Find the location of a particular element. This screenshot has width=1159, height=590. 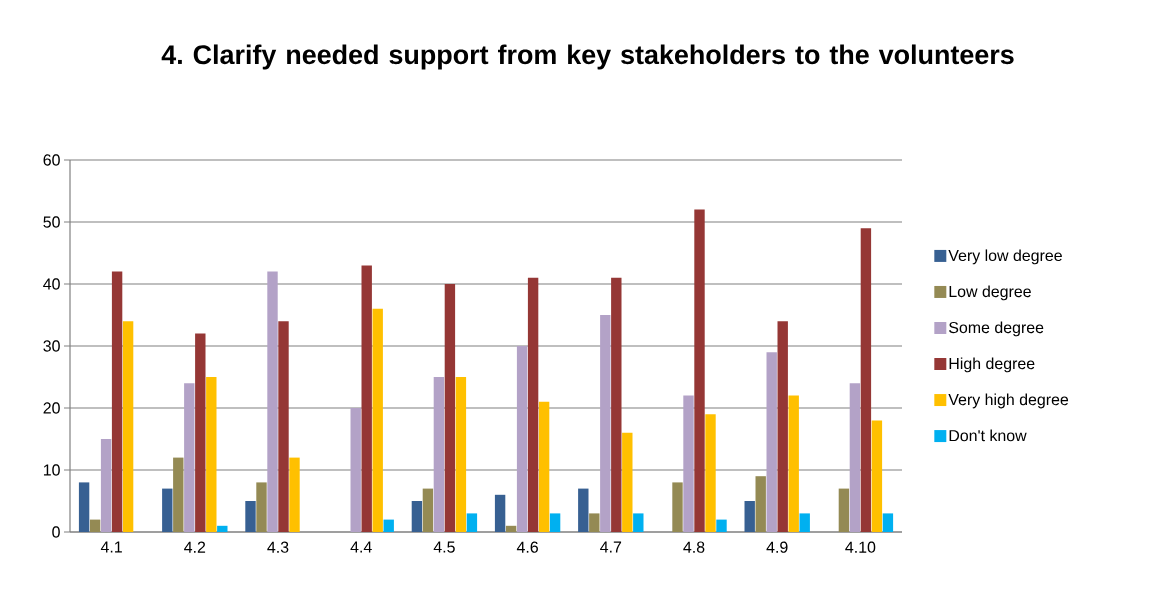

legend-label: Very low degree is located at coordinates (1005, 257).